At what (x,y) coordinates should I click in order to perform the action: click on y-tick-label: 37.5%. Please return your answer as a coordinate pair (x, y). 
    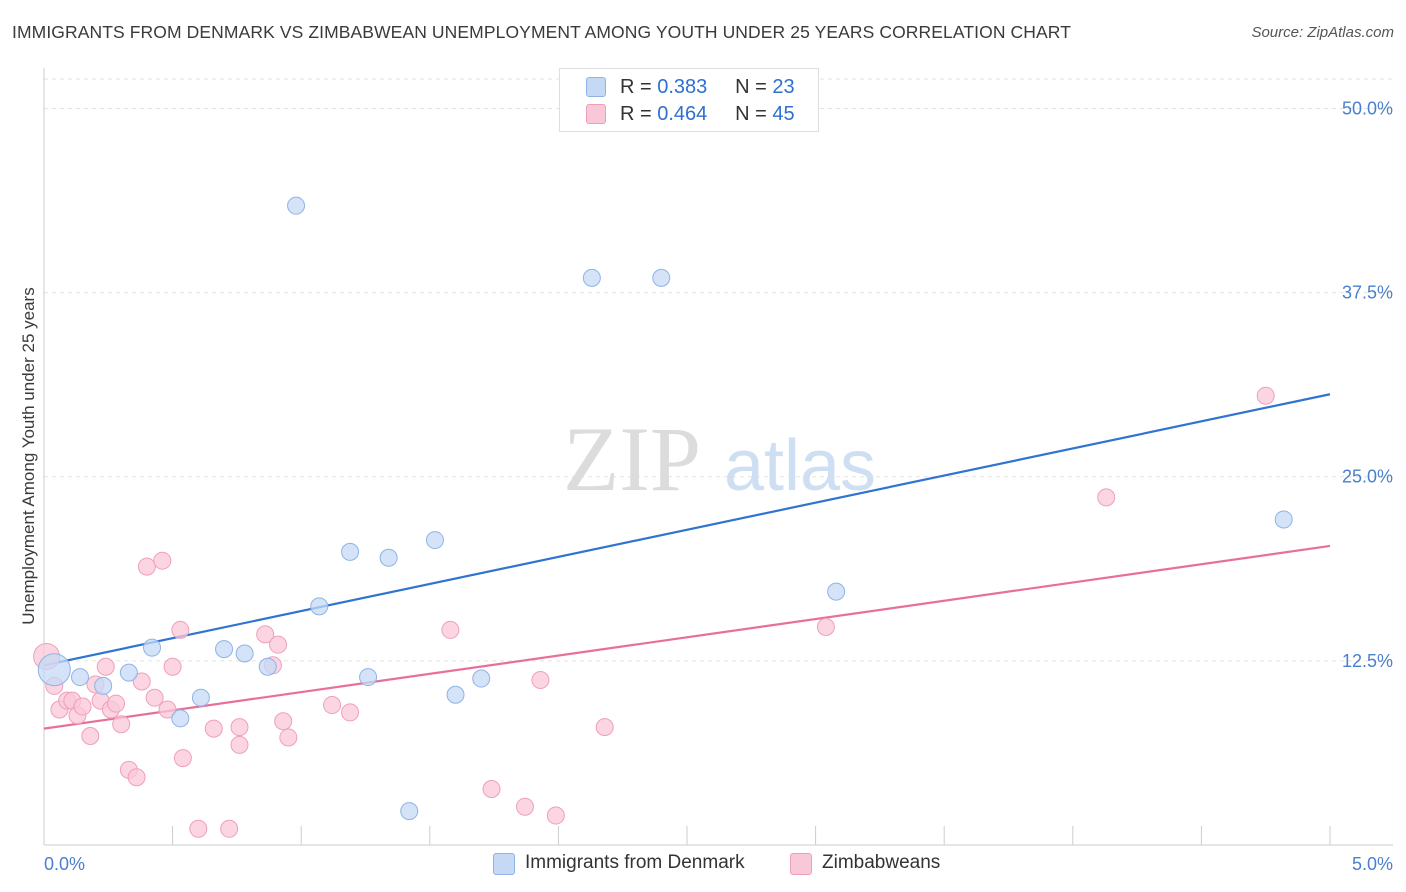
    Looking at the image, I should click on (1367, 293).